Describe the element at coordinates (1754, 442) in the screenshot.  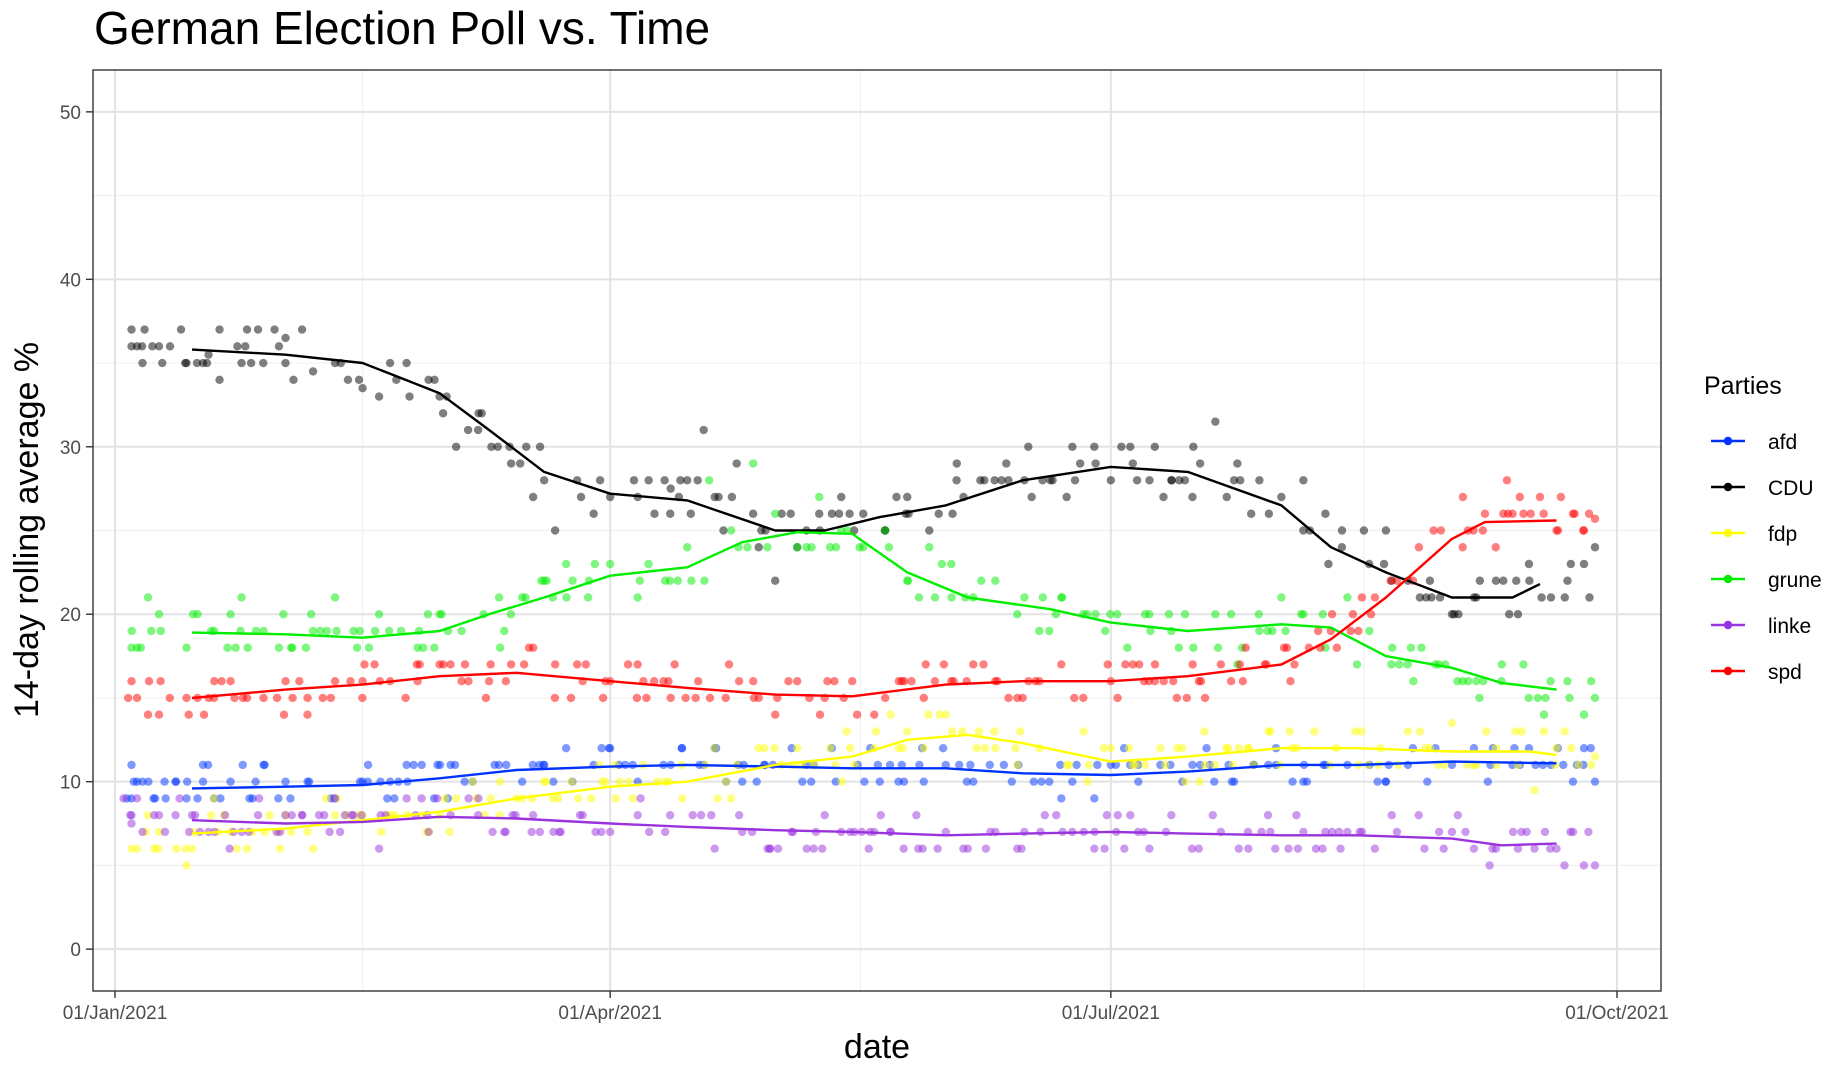
I see `legend-item-afd: afd` at that location.